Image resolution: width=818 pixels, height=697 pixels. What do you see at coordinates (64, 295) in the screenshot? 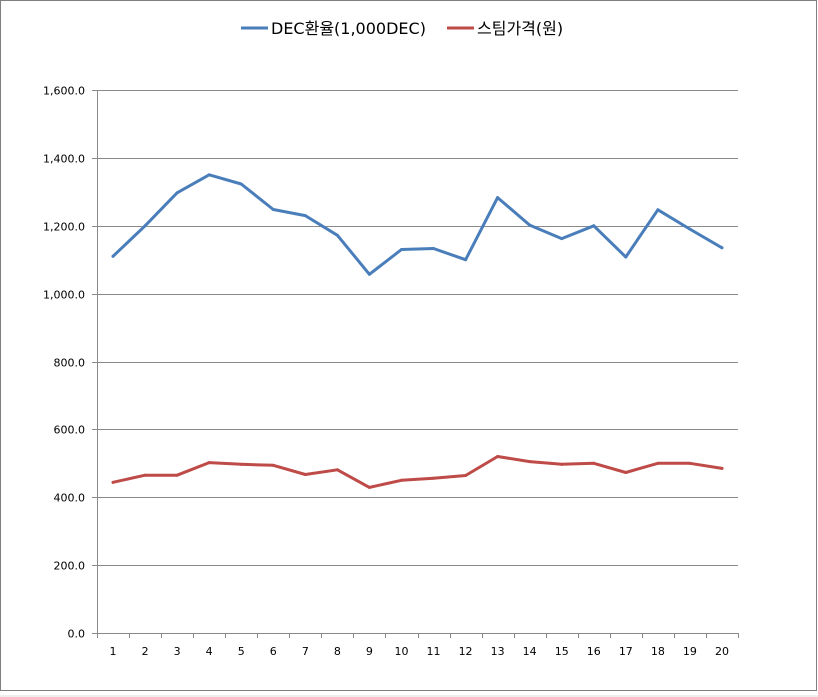
I see `y-tick-label: 1,000.0` at bounding box center [64, 295].